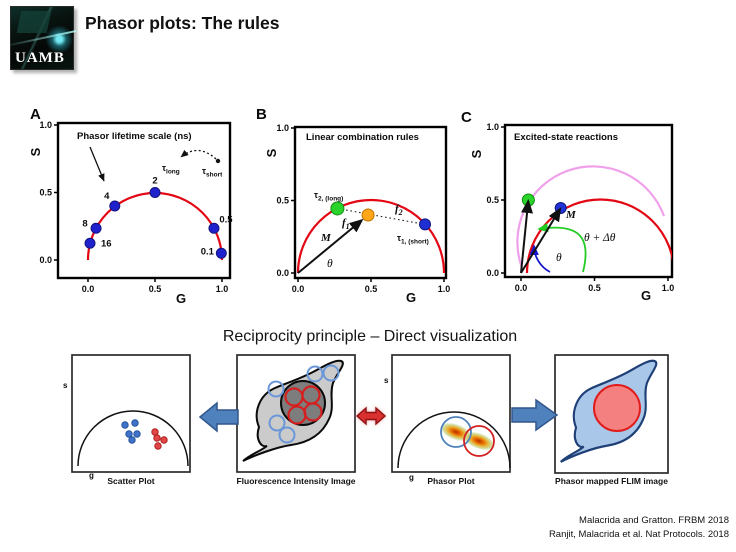 The height and width of the screenshot is (552, 736). I want to click on data-point-label: 0.1, so click(208, 251).